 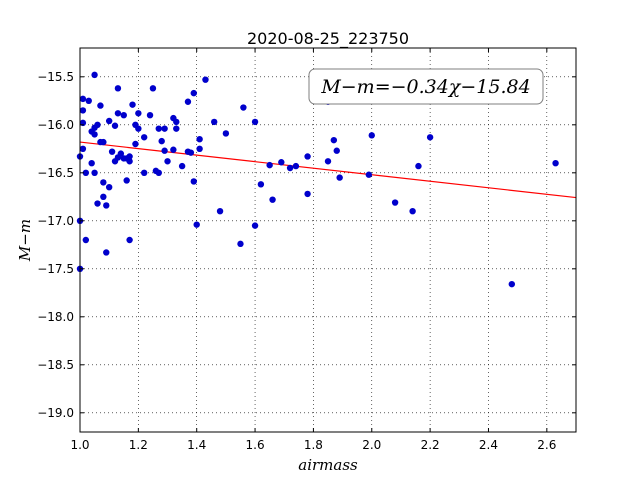 What do you see at coordinates (55, 125) in the screenshot?
I see `y-tick-label: −16.0` at bounding box center [55, 125].